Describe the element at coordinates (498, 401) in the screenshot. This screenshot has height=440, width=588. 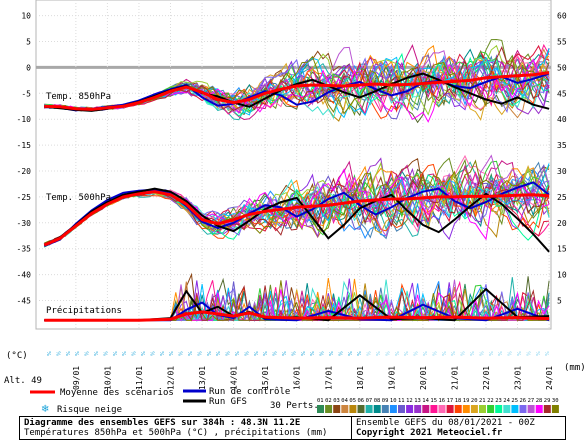
I see `pert-key-label: 23` at that location.